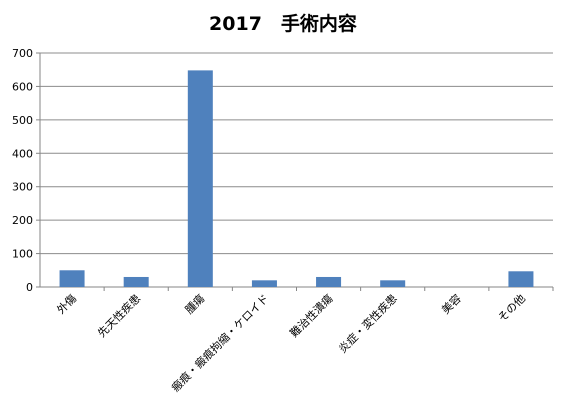  I want to click on y-tick-label: 400, so click(22, 153).